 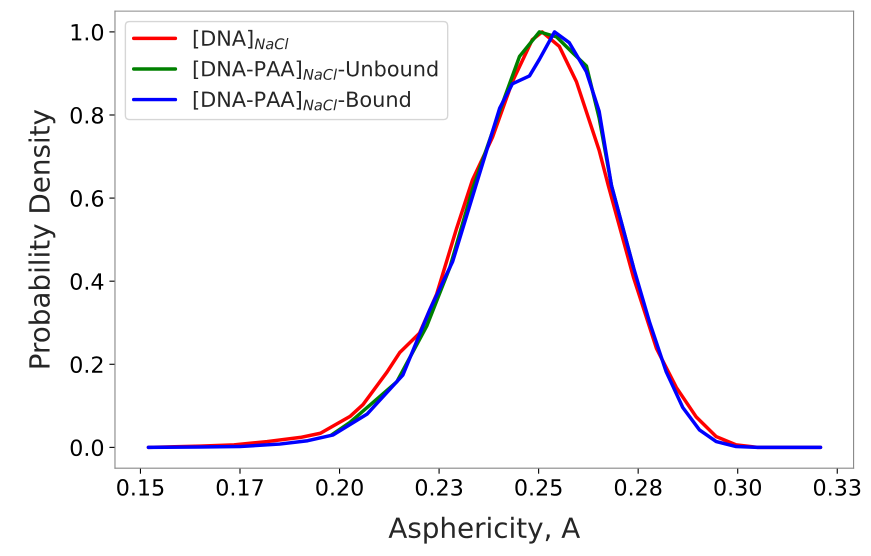 I want to click on x-tick-label: 0.15, so click(x=140, y=487).